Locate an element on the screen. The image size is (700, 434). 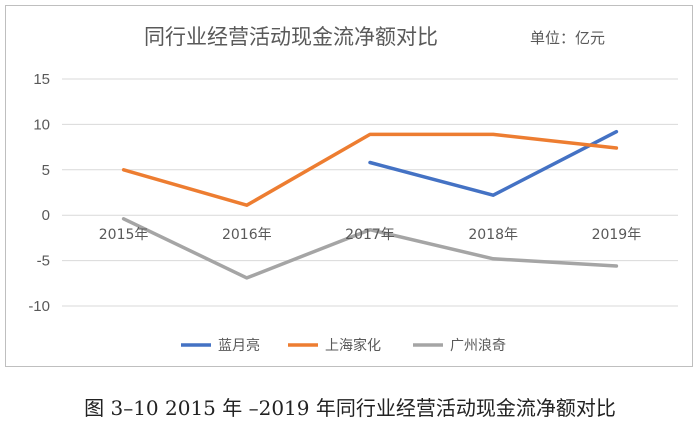
chart-title: 同行业经营活动现金流净额对比 is located at coordinates (291, 37).